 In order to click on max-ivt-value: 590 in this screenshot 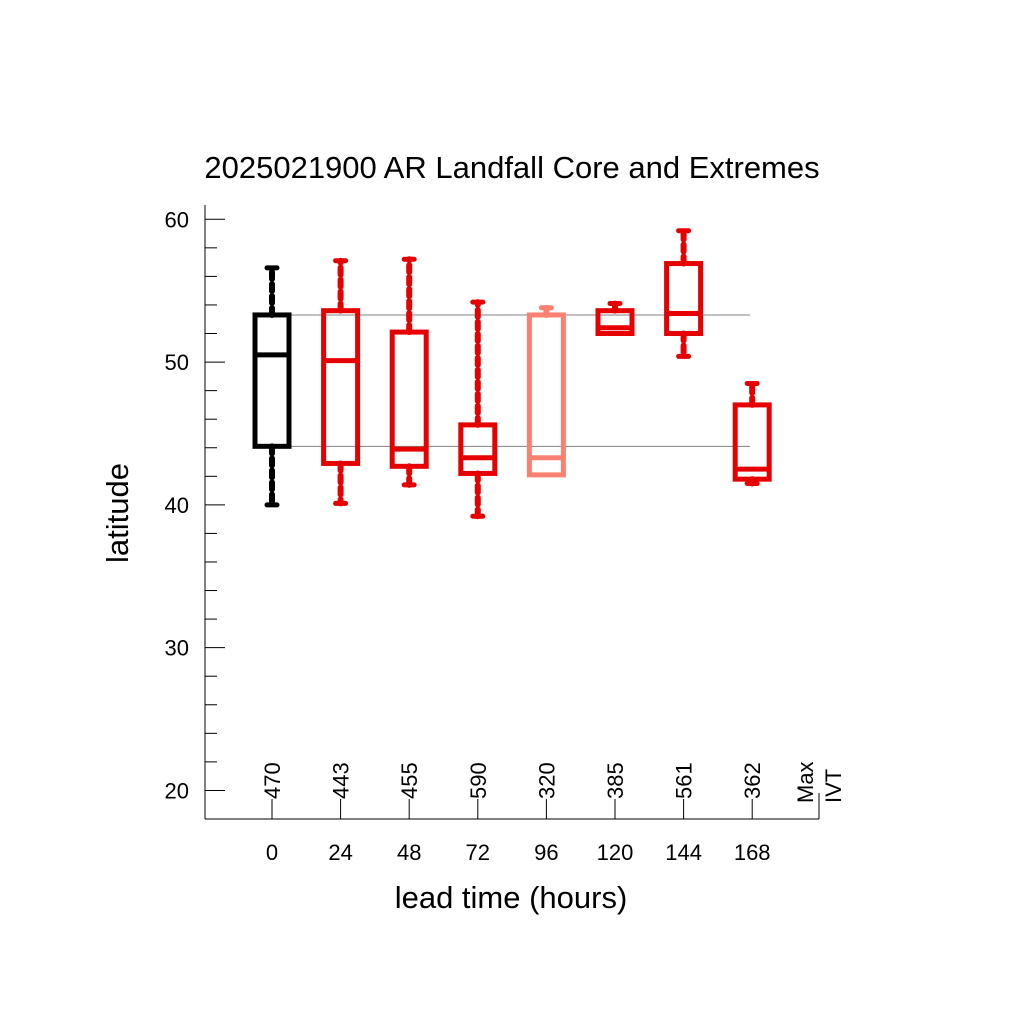, I will do `click(478, 780)`.